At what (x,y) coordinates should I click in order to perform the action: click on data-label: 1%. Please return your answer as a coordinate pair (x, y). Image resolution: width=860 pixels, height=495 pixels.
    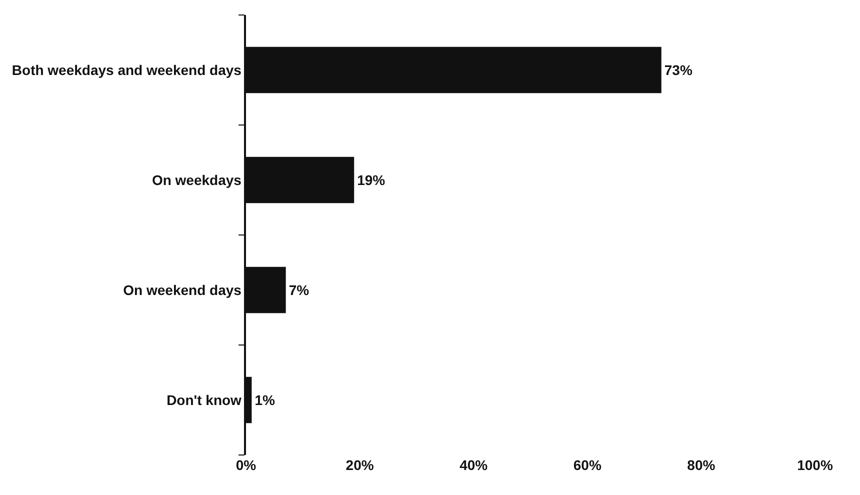
    Looking at the image, I should click on (265, 400).